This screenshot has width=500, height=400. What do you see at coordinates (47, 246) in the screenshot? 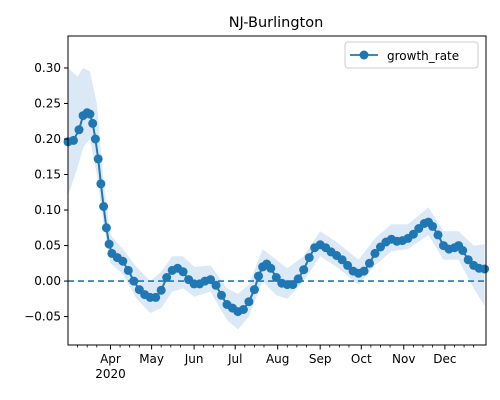
I see `y-tick-label: 0.05` at bounding box center [47, 246].